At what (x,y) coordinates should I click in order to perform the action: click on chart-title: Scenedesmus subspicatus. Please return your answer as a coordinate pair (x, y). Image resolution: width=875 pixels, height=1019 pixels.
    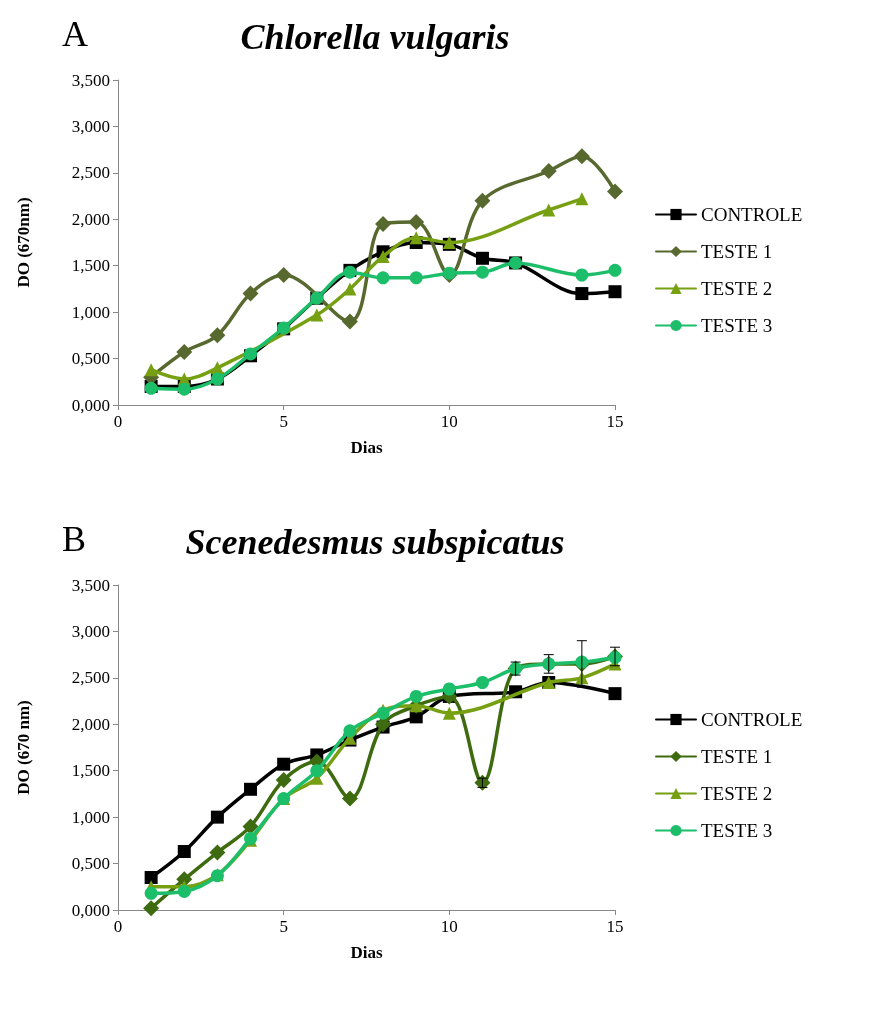
    Looking at the image, I should click on (375, 542).